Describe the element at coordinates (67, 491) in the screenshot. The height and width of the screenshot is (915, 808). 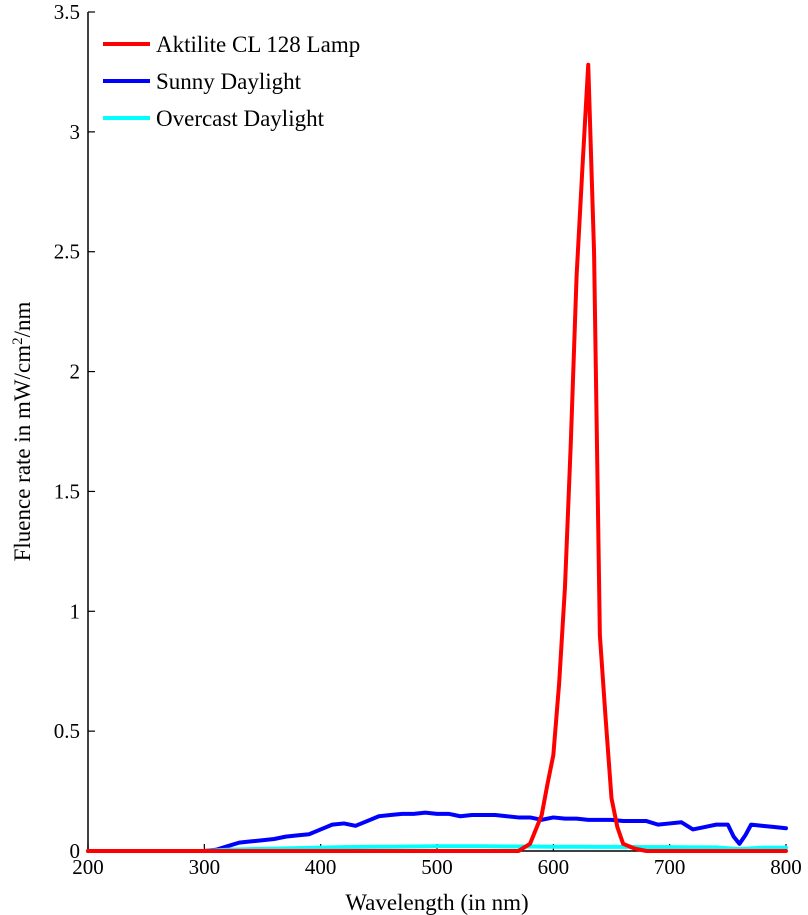
I see `y-tick-label: 1.5` at that location.